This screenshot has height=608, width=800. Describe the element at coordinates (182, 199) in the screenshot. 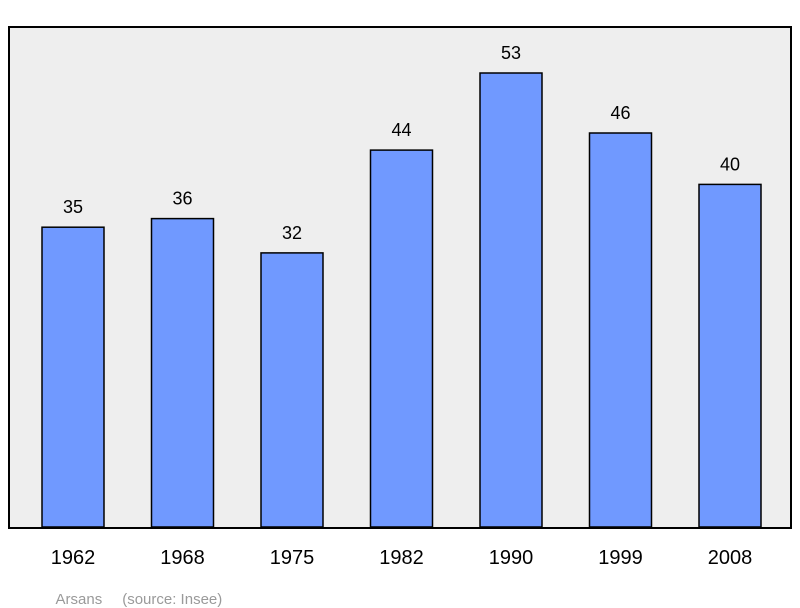

I see `value-label-1968: 36` at that location.